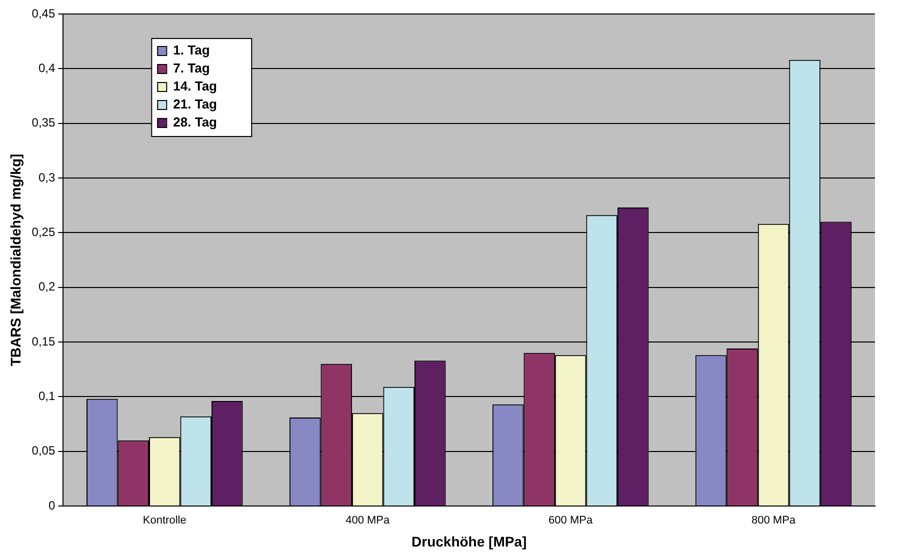 The width and height of the screenshot is (897, 559). I want to click on legend-label: 7. Tag, so click(191, 68).